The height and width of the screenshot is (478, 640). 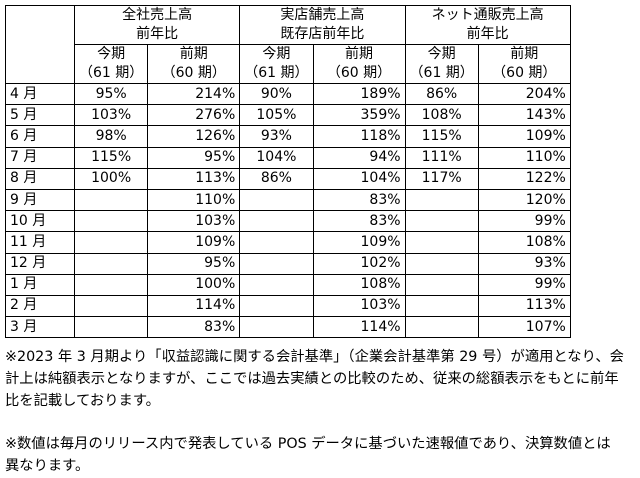 What do you see at coordinates (359, 157) in the screenshot?
I see `previous-value-cell: 94%` at bounding box center [359, 157].